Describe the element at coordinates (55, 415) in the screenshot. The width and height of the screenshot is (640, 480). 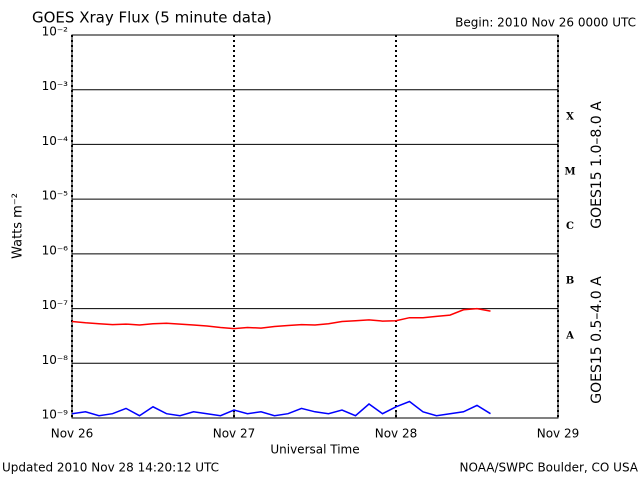
I see `y-tick-label: 10⁻⁹` at that location.